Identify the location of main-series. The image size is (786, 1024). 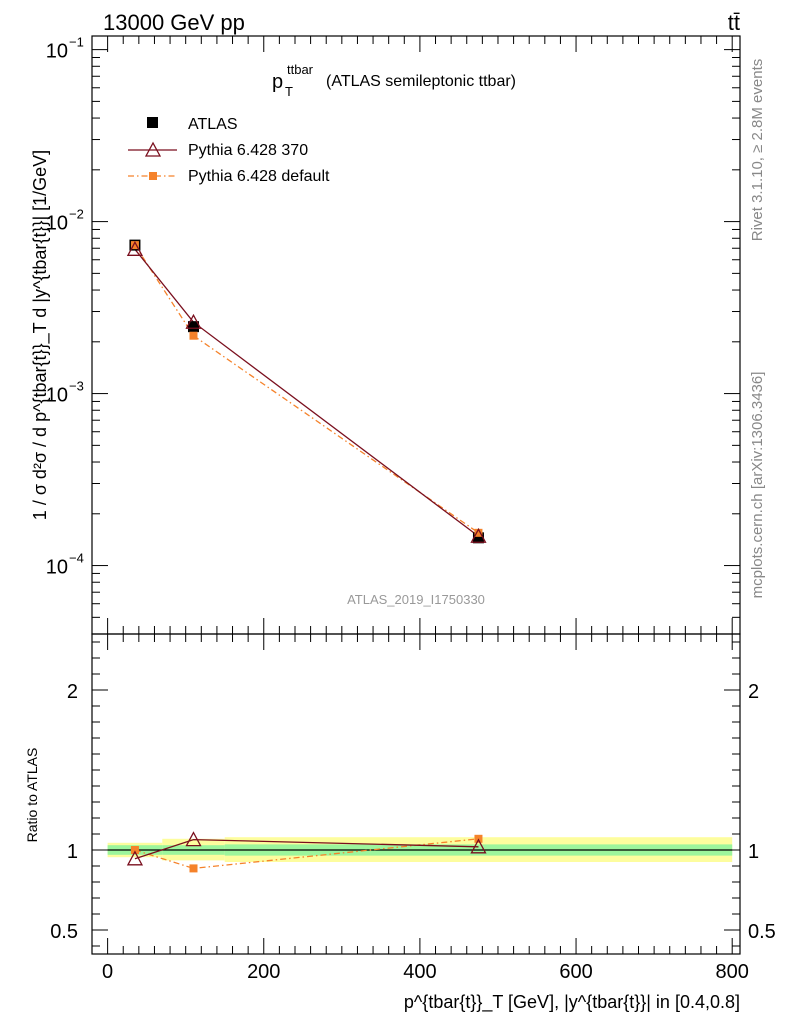
(306, 391).